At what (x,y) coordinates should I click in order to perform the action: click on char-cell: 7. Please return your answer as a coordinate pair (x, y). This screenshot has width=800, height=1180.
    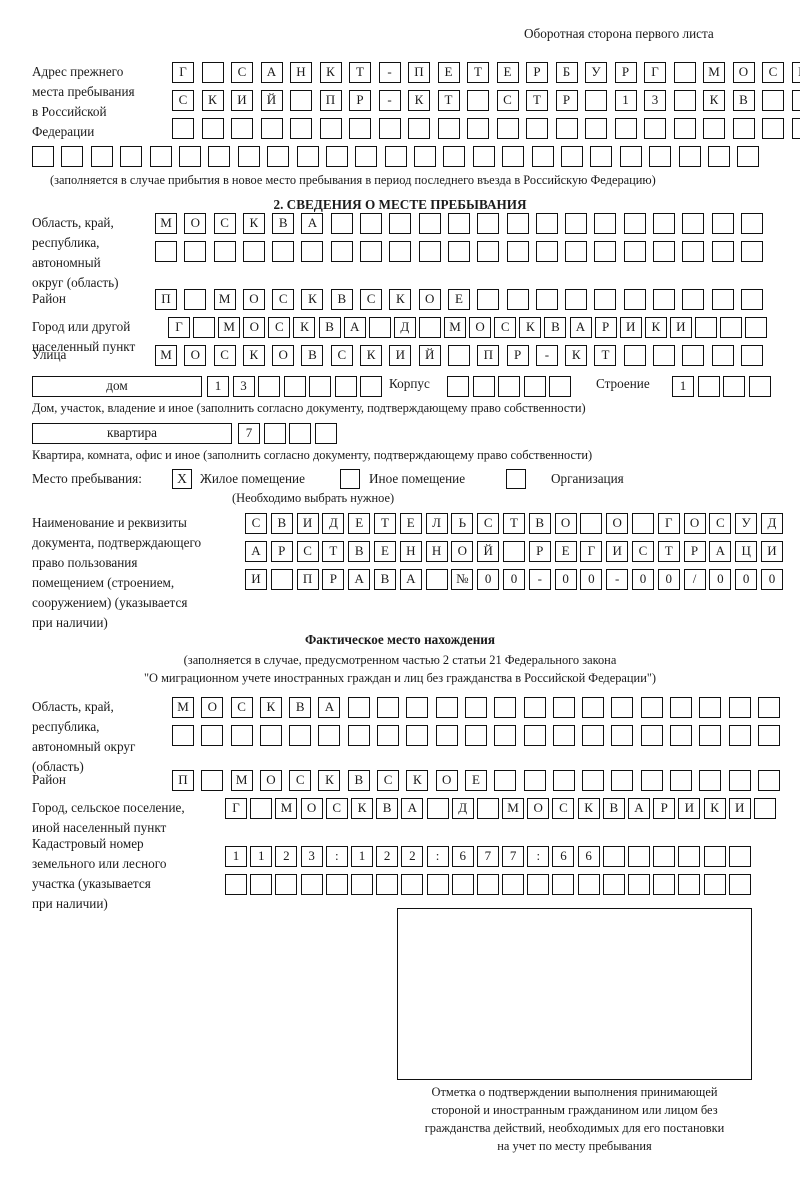
    Looking at the image, I should click on (795, 100).